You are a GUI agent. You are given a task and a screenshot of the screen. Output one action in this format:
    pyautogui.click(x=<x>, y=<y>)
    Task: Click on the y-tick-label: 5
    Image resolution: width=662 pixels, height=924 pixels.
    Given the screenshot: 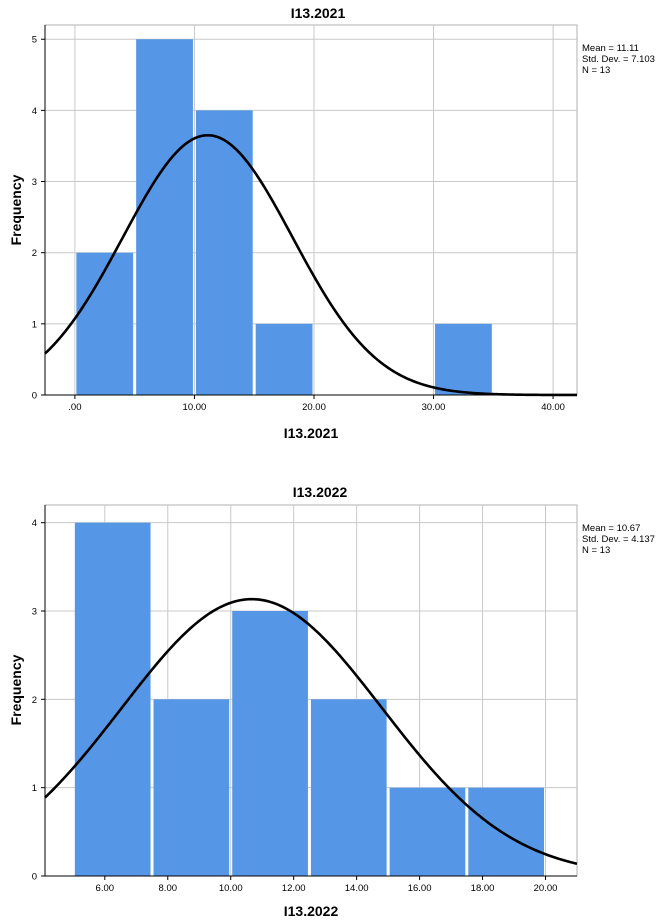 What is the action you would take?
    pyautogui.click(x=34, y=40)
    